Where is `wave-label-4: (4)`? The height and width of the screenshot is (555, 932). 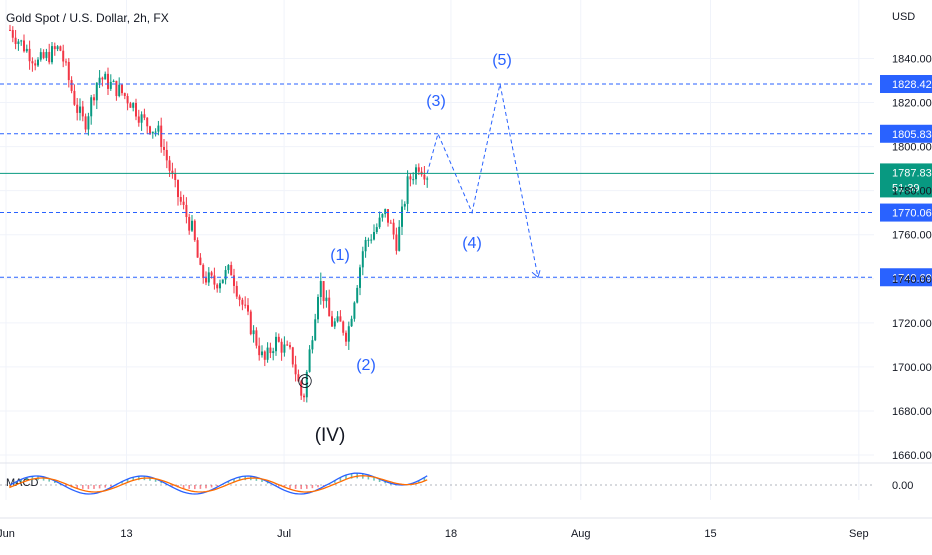 wave-label-4: (4) is located at coordinates (472, 243).